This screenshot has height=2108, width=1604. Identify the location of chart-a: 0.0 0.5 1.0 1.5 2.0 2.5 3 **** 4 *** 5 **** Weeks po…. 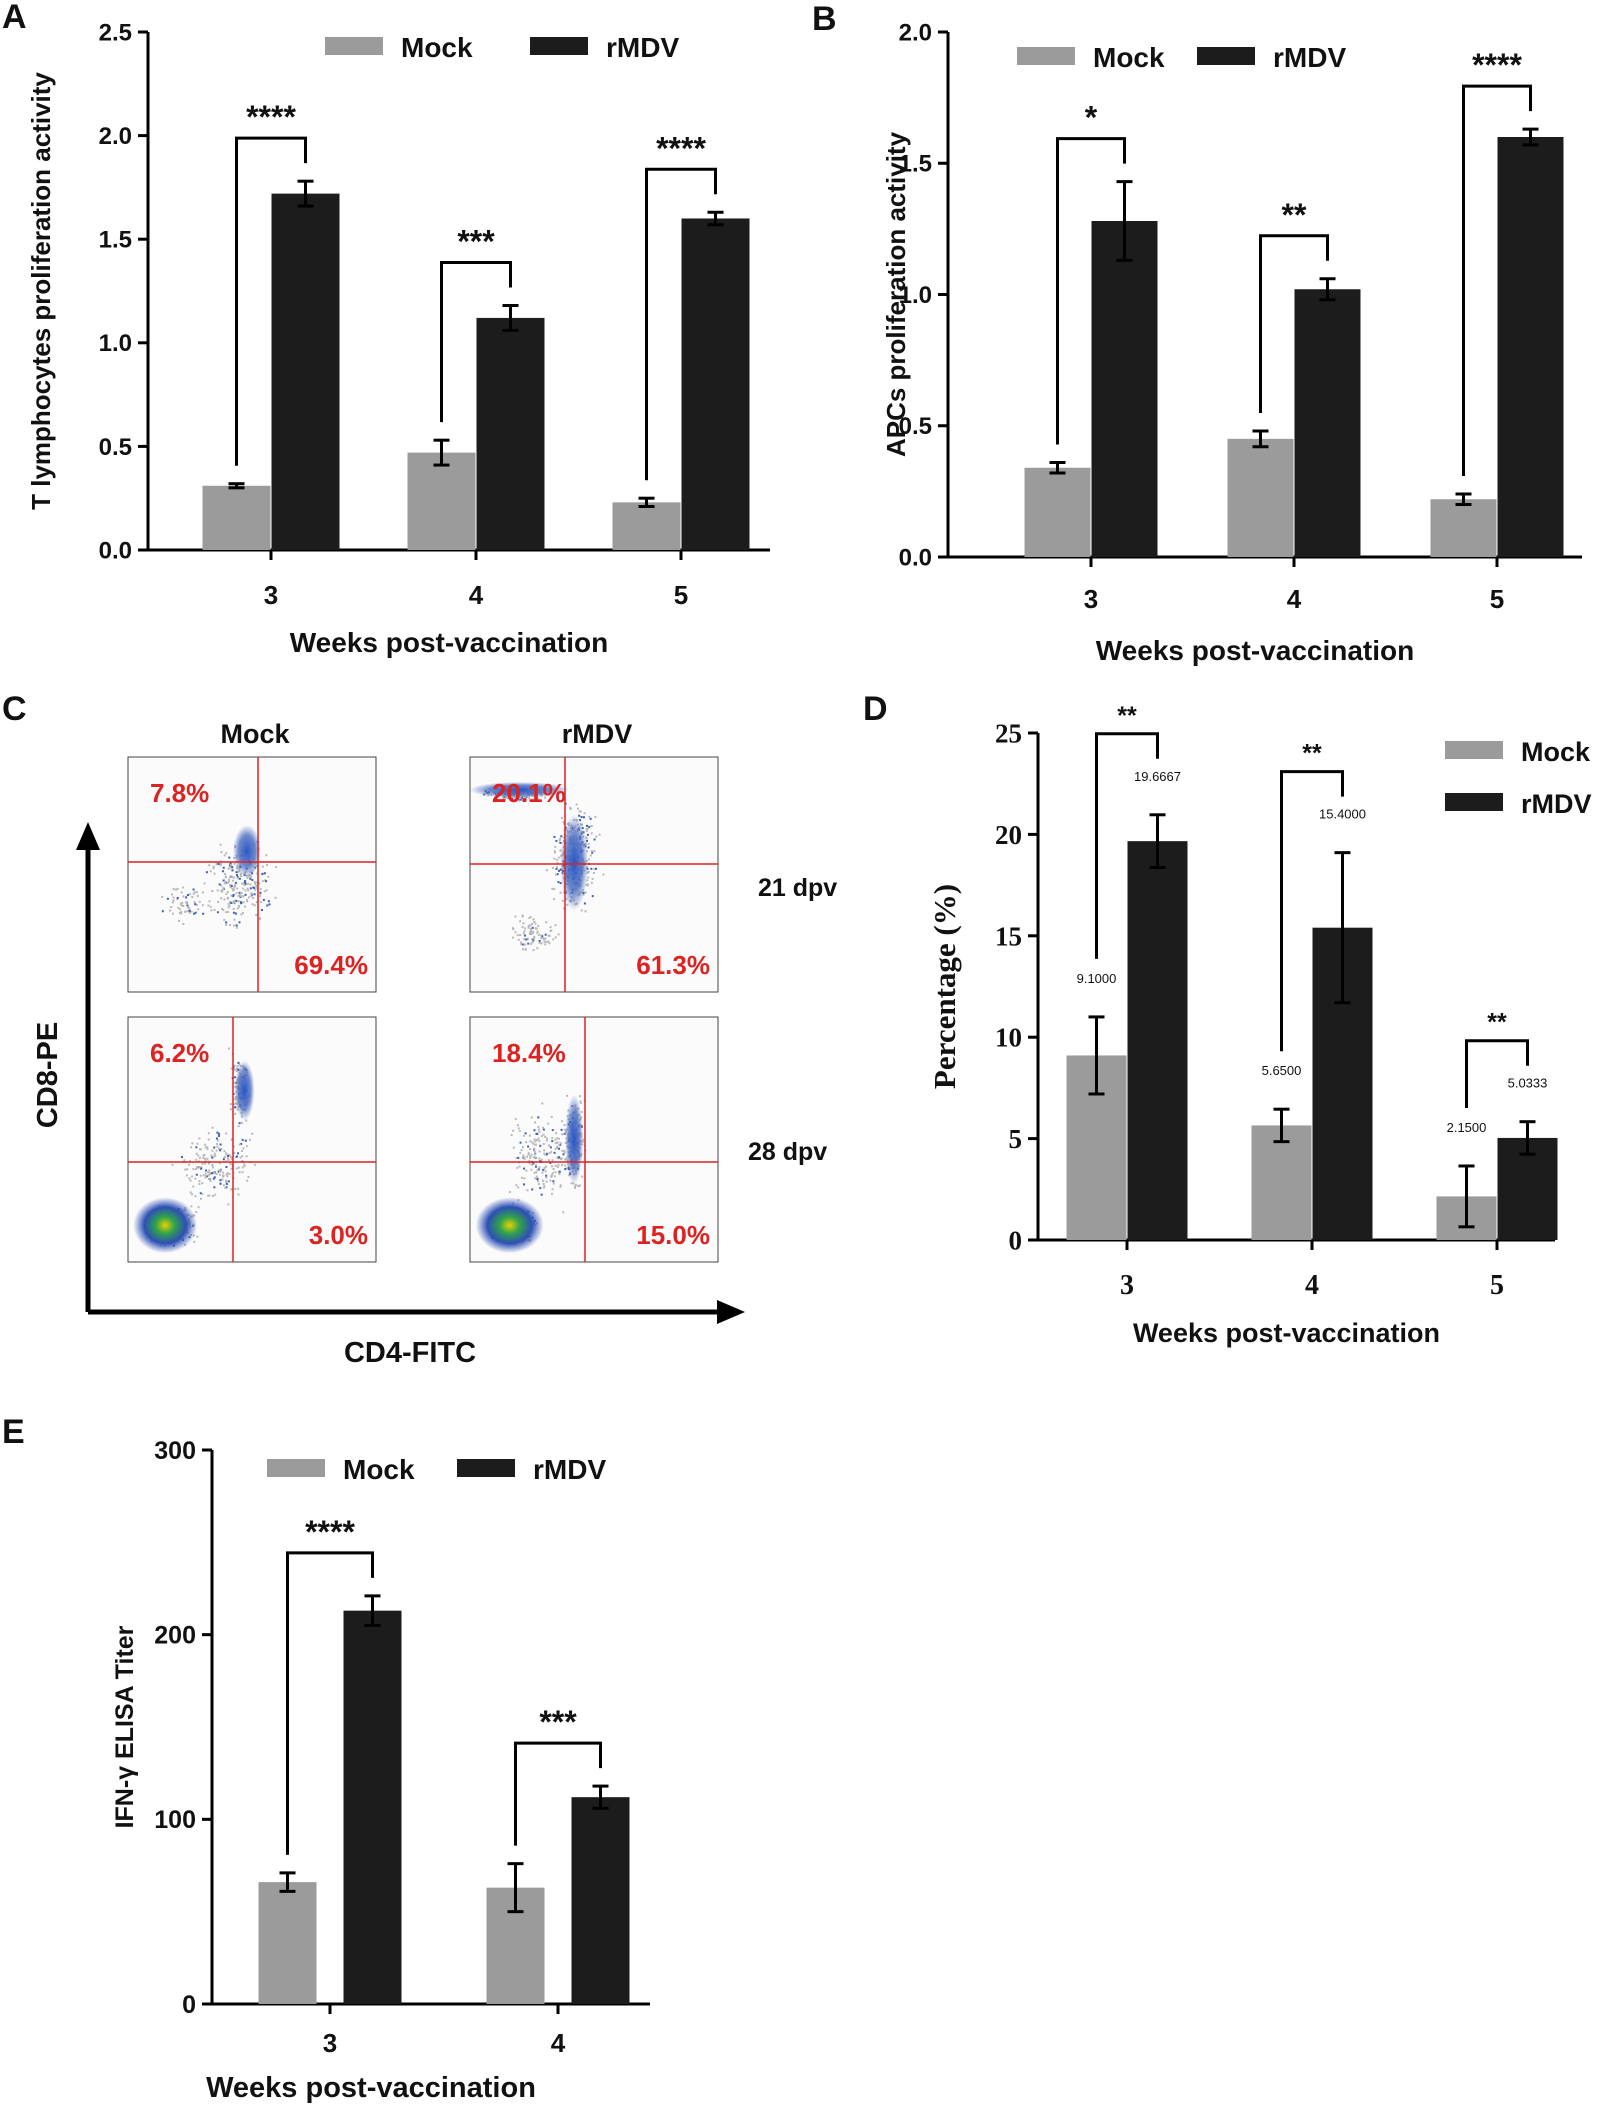
(398, 338).